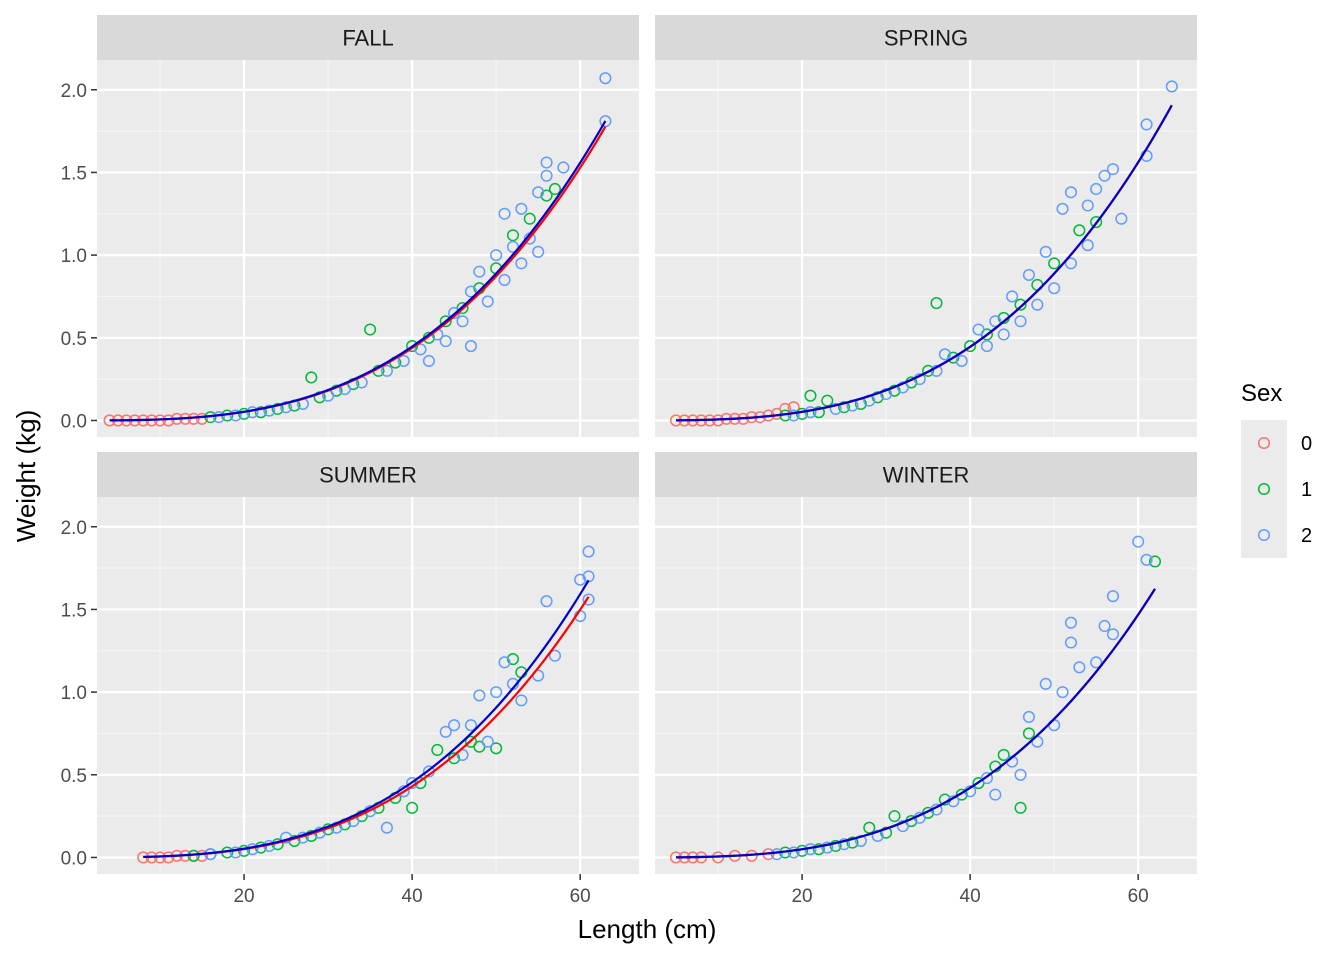  I want to click on legend-symbol, so click(1264, 489).